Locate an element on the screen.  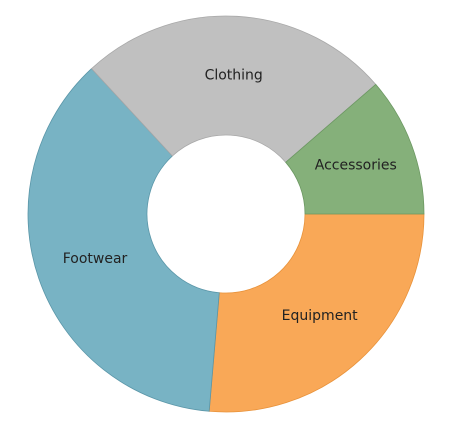
slice-label-equipment: Equipment is located at coordinates (320, 316).